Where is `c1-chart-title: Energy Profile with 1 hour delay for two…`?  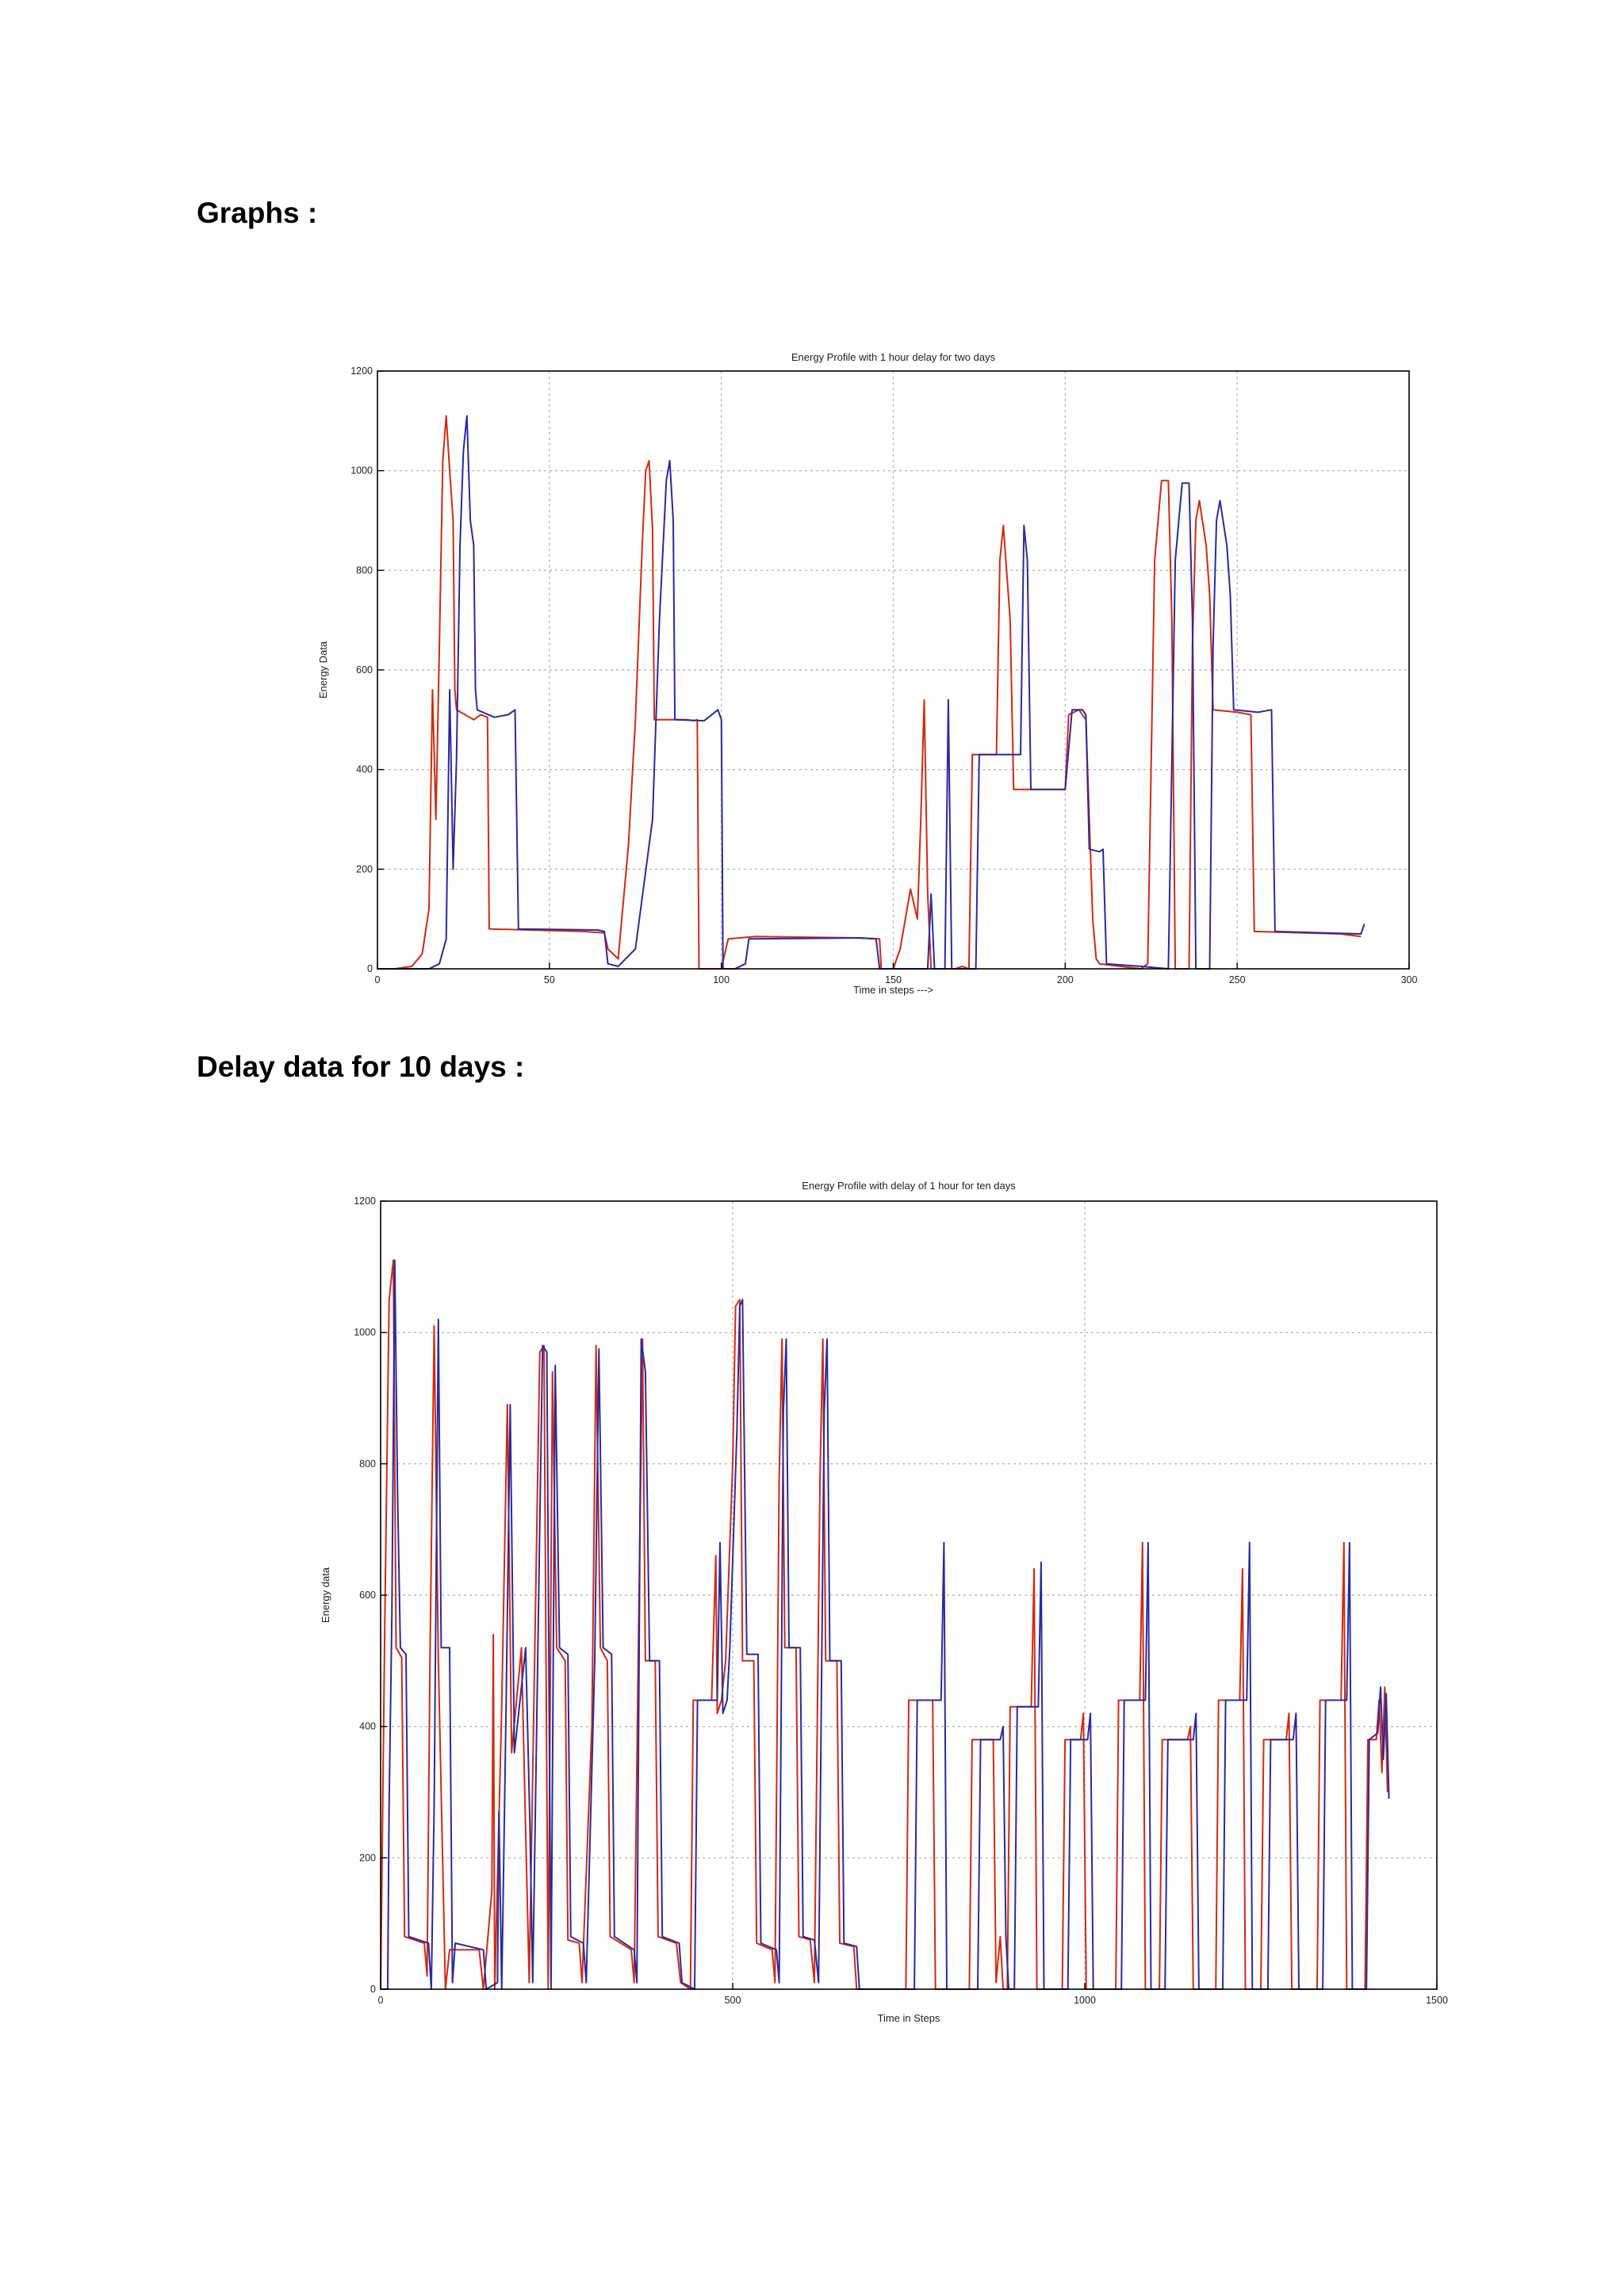 c1-chart-title: Energy Profile with 1 hour delay for two… is located at coordinates (893, 357).